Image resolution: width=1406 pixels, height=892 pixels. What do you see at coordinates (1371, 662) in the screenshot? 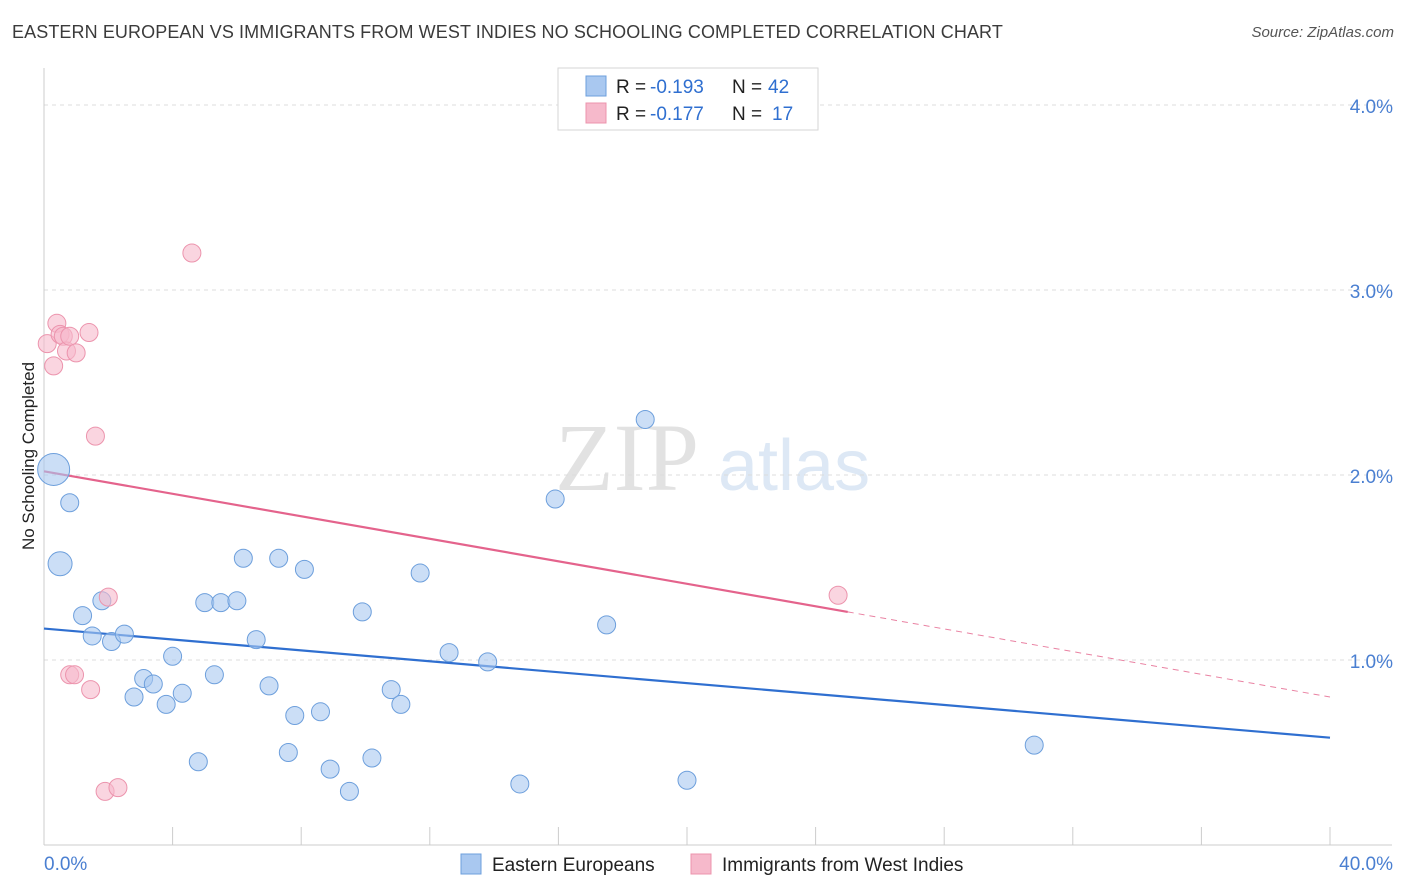
I see `y-tick-label: 1.0%` at bounding box center [1371, 662].